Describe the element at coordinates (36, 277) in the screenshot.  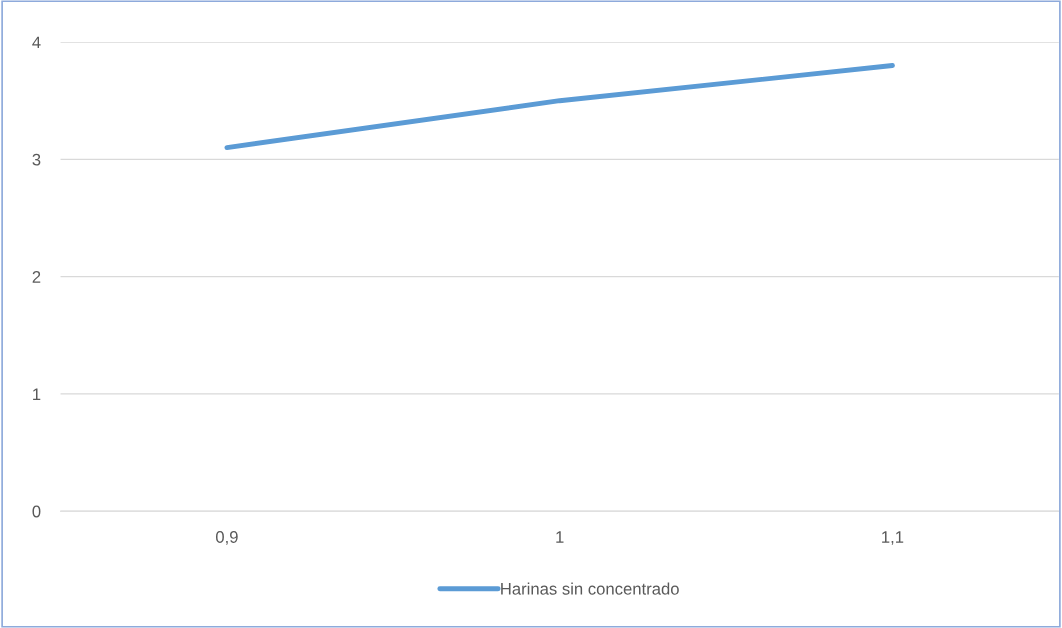
I see `y-tick-label: 2` at that location.